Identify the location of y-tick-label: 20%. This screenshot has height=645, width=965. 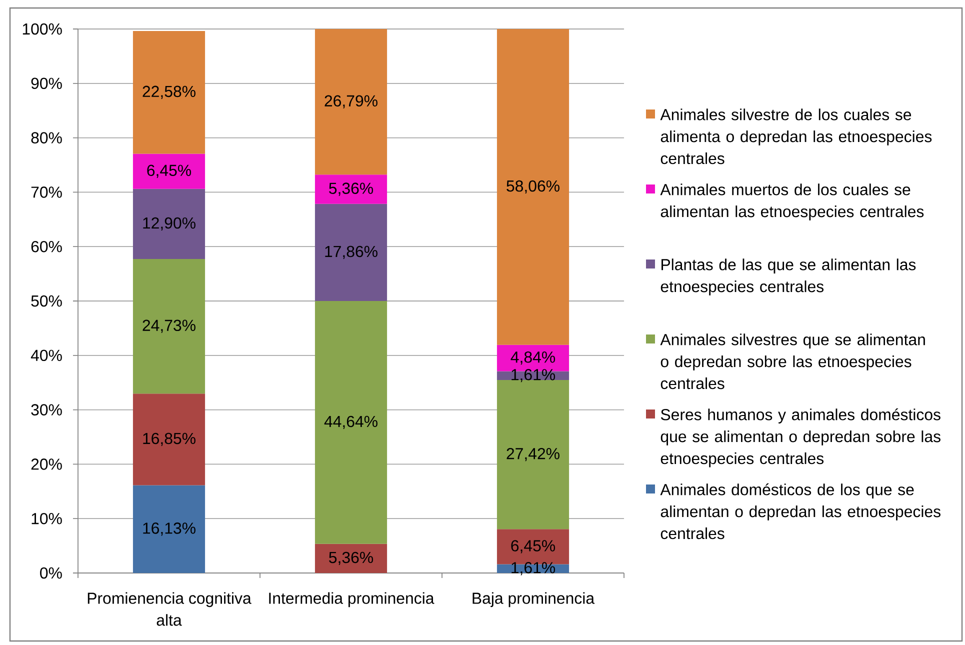
(46, 464).